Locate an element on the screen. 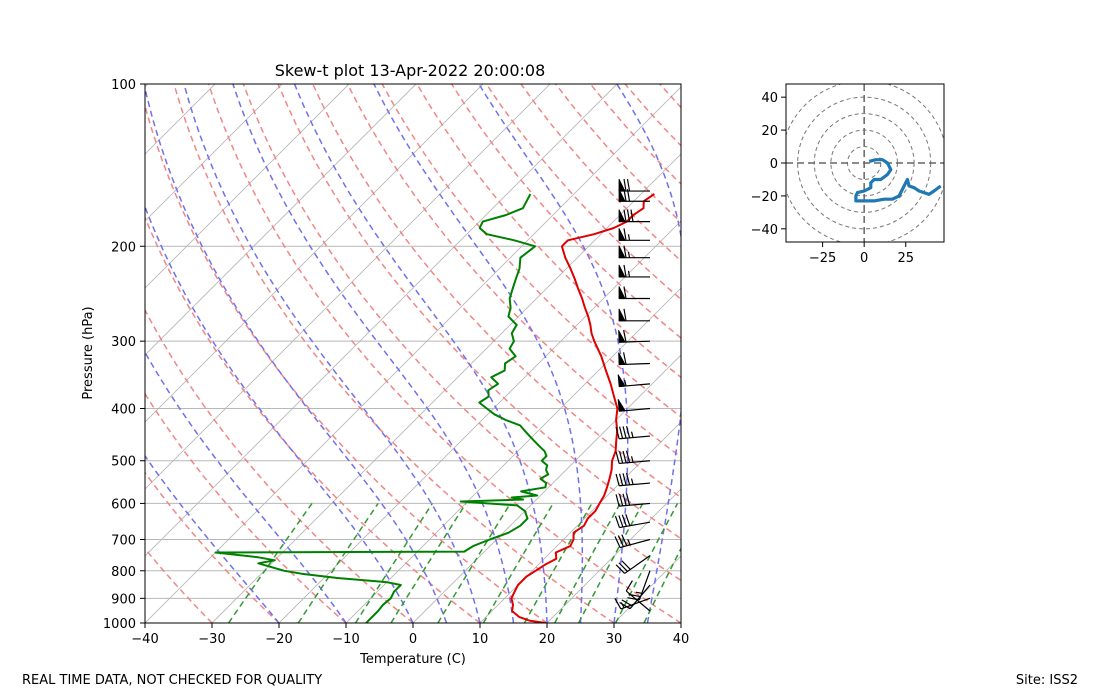 This screenshot has width=1100, height=700. x-axis-label: Temperature (C) is located at coordinates (412, 659).